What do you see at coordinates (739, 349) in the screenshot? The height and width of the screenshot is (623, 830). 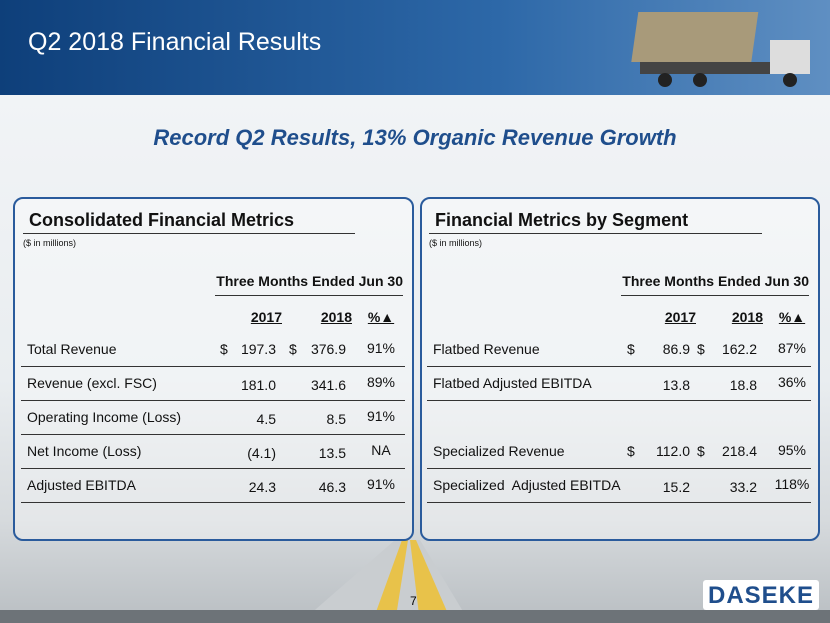 I see `value: 162.2` at bounding box center [739, 349].